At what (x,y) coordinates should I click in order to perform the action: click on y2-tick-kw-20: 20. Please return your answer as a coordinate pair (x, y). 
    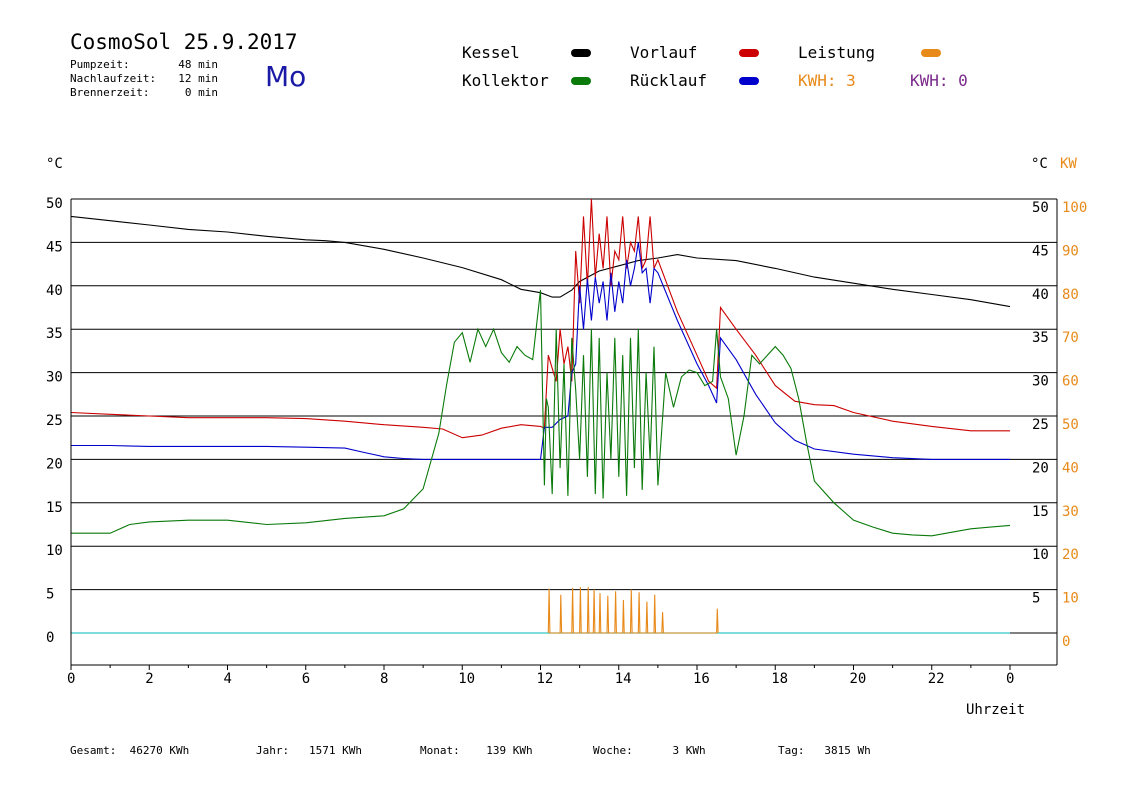
    Looking at the image, I should click on (1070, 555).